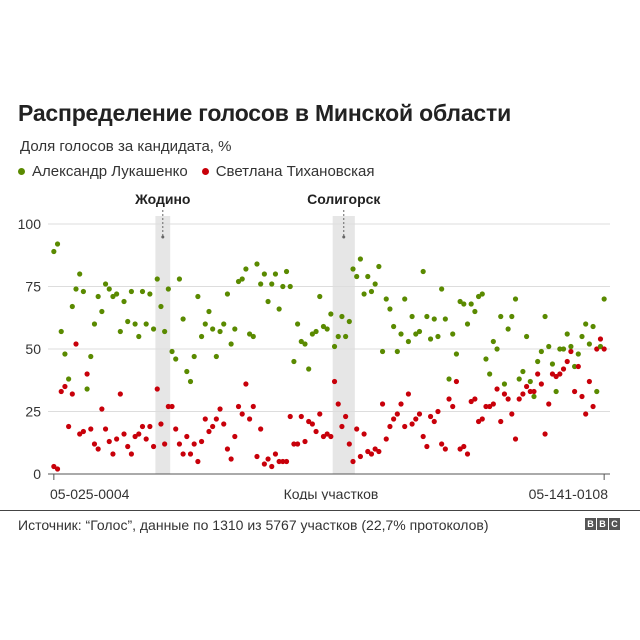 The height and width of the screenshot is (640, 640). Describe the element at coordinates (614, 524) in the screenshot. I see `bbc-logo-c: C` at that location.